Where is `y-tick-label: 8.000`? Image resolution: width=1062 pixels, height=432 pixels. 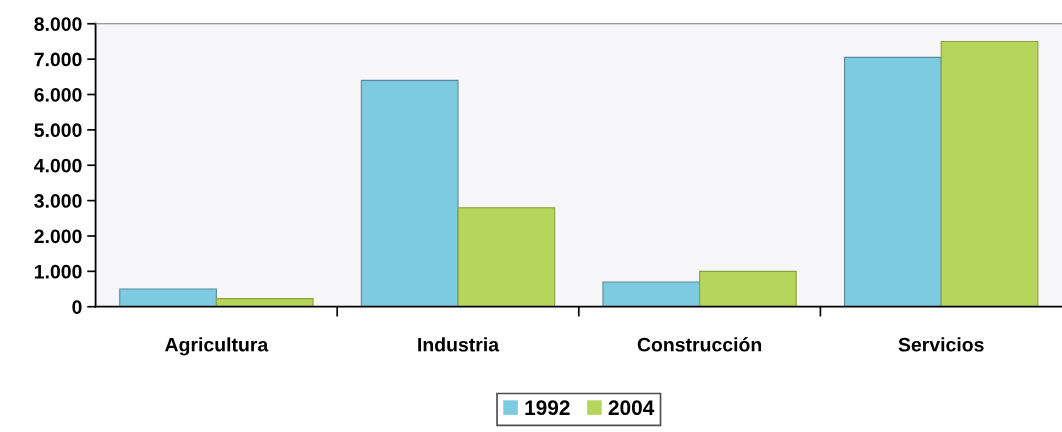
y-tick-label: 8.000 is located at coordinates (58, 24).